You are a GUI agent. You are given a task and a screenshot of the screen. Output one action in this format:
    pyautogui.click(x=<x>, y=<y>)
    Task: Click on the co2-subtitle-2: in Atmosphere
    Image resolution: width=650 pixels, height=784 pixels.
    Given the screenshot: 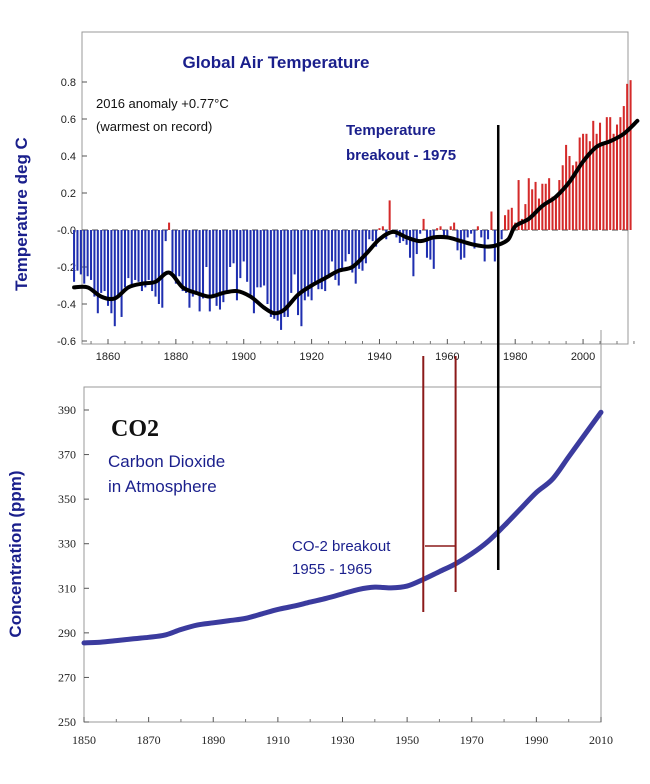 What is the action you would take?
    pyautogui.click(x=162, y=486)
    